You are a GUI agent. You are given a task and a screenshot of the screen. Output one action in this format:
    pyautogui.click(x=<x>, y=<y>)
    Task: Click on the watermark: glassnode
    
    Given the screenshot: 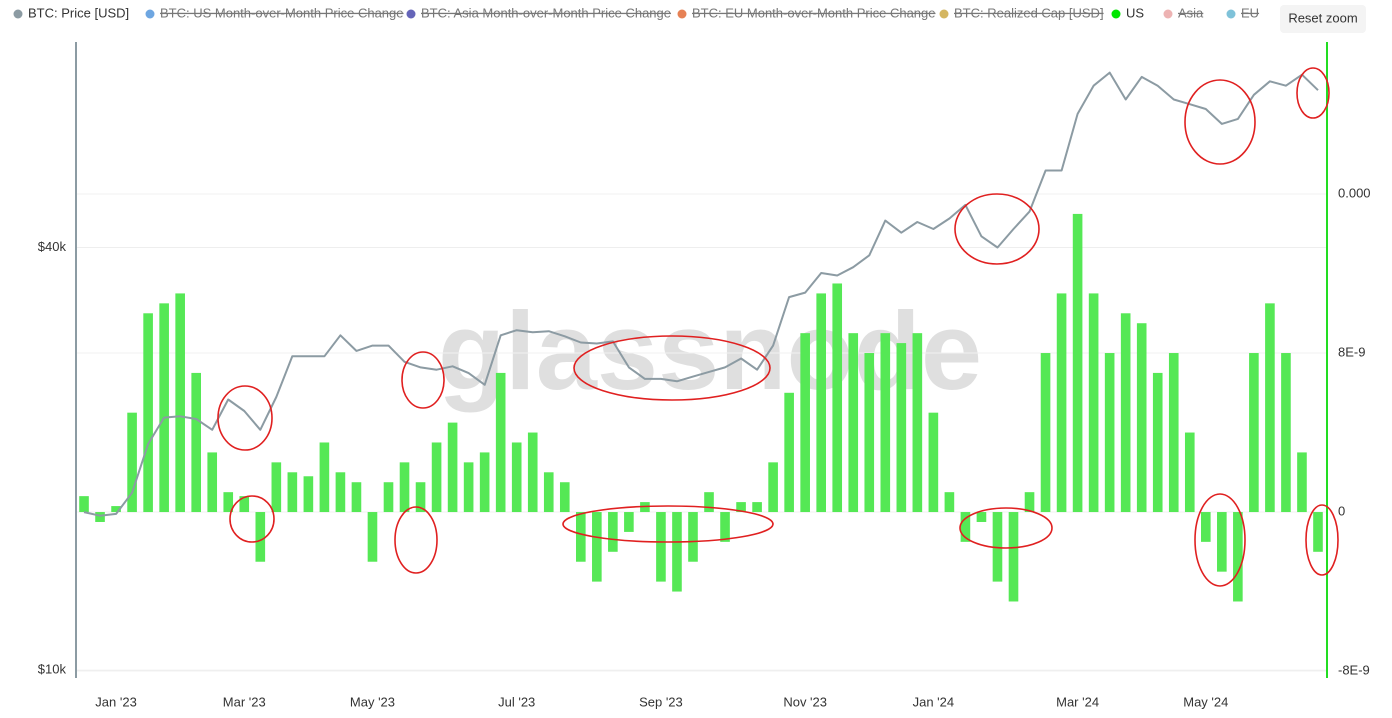 What is the action you would take?
    pyautogui.click(x=710, y=351)
    